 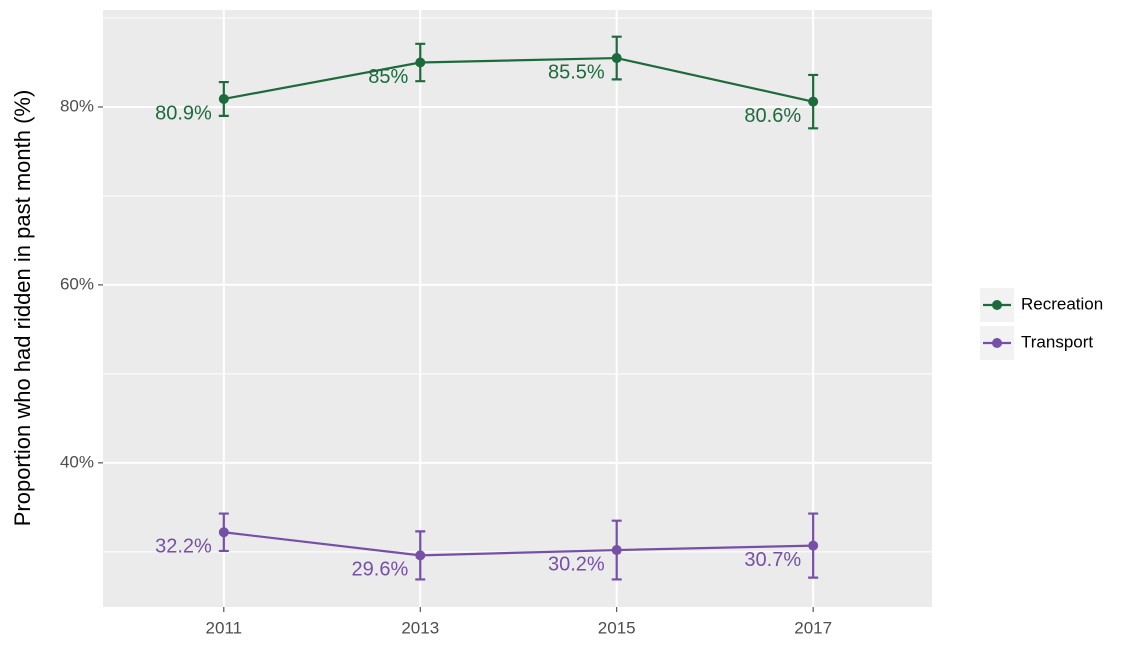 What do you see at coordinates (77, 105) in the screenshot?
I see `y-tick-label: 80%` at bounding box center [77, 105].